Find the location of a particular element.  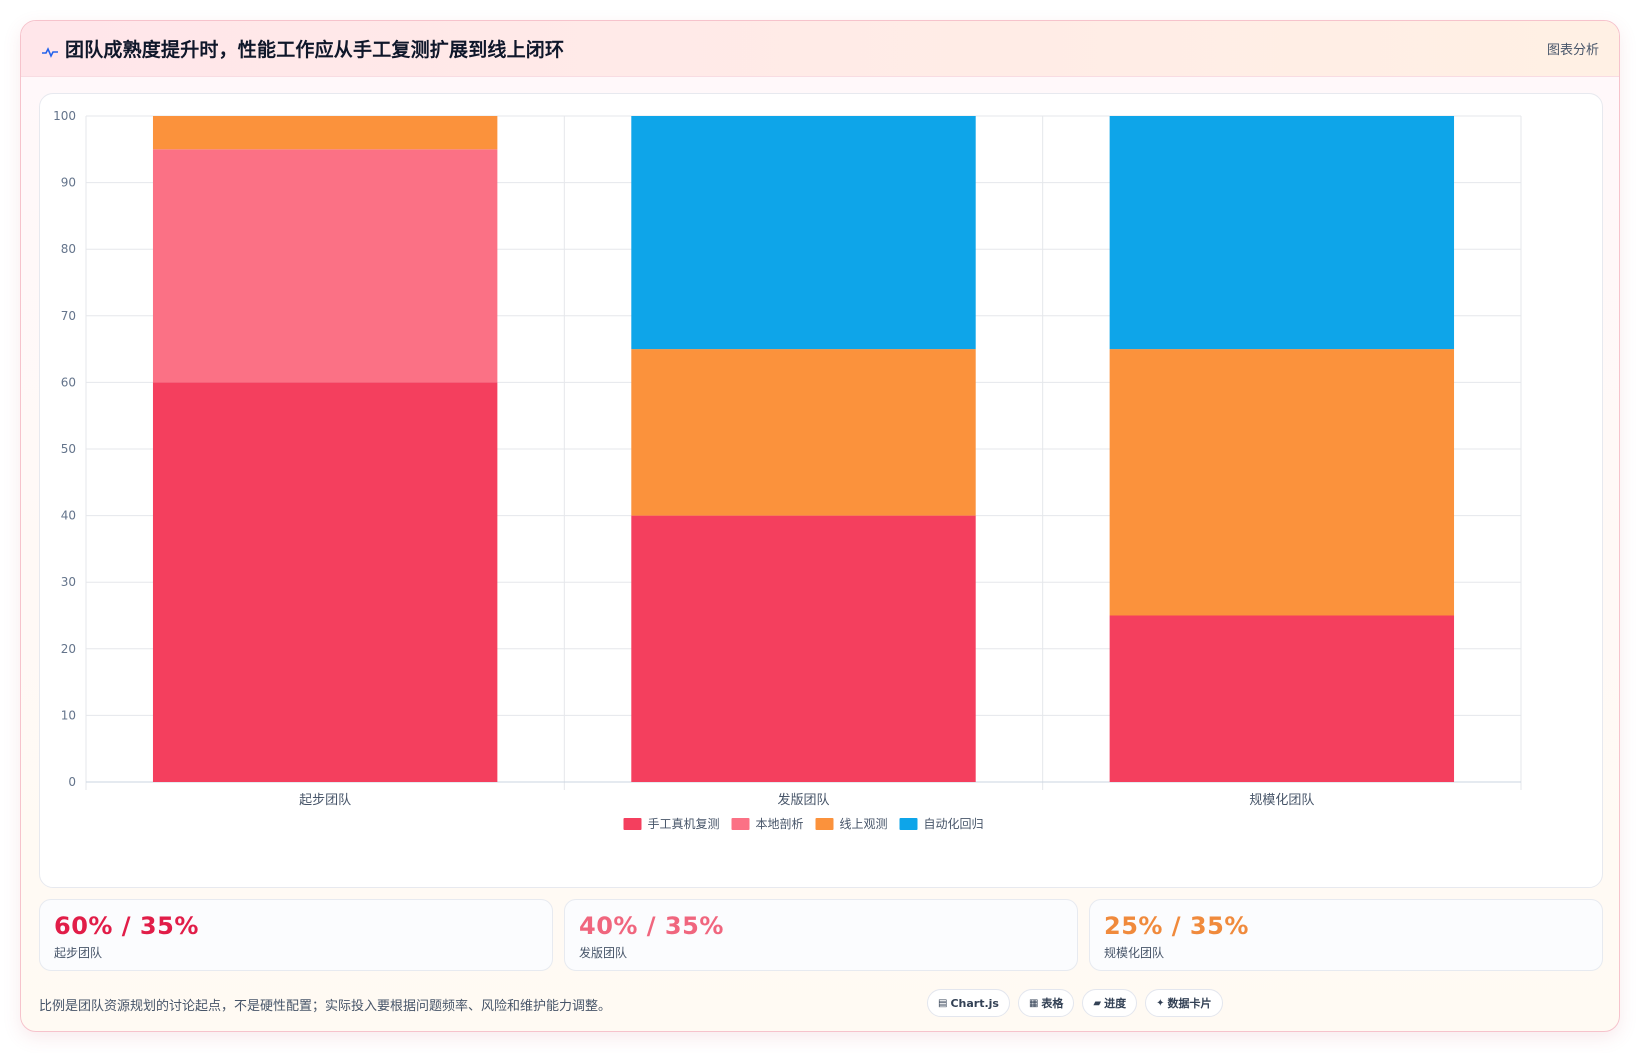

chip-group: ▤ Chart.js ▦ 表格 ▰ 进度 ✦ 数据卡片 is located at coordinates (1079, 1003).